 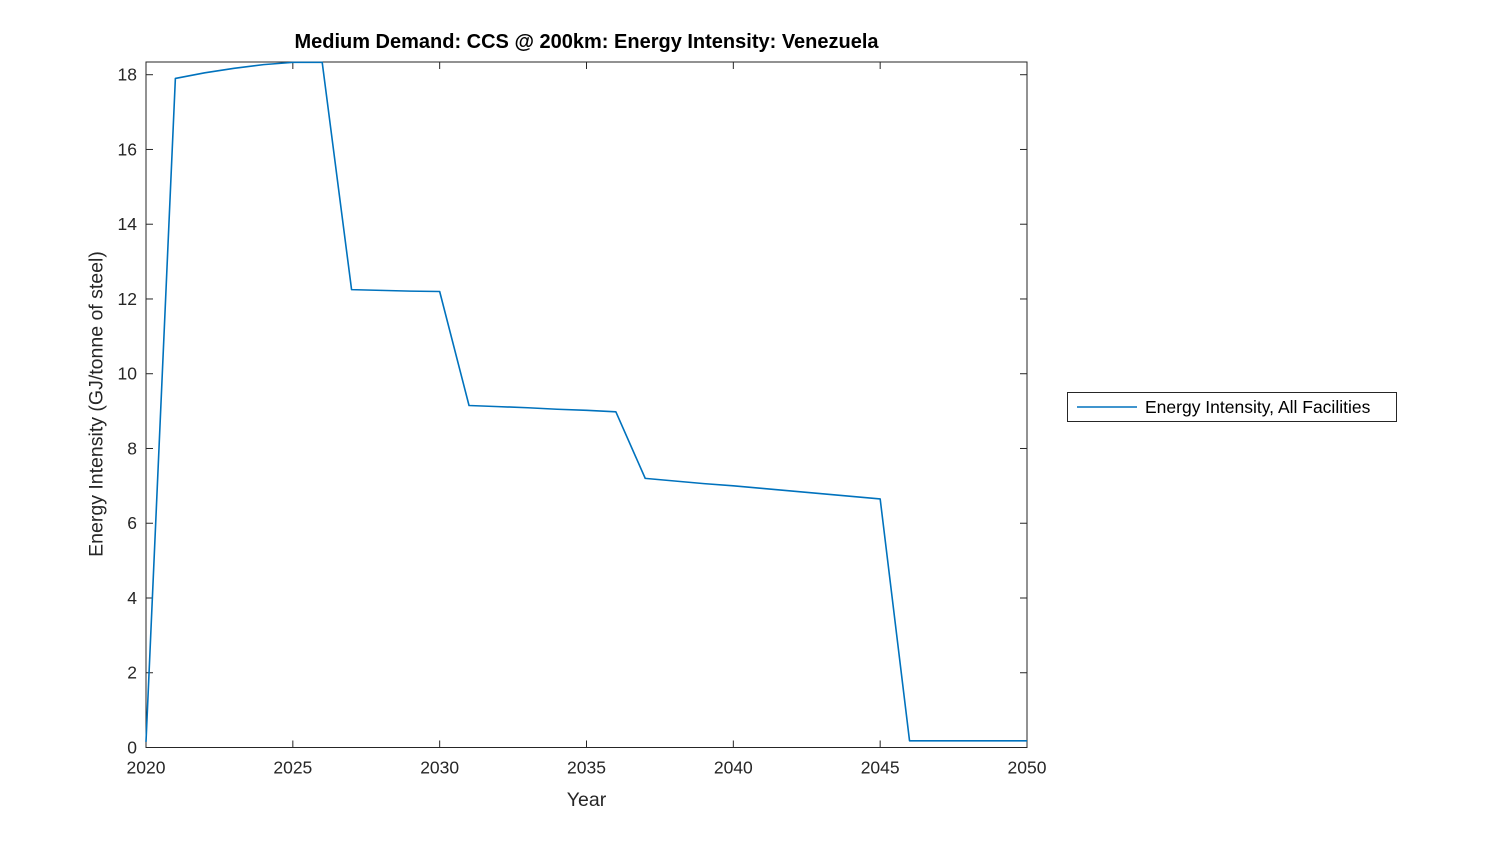 What do you see at coordinates (439, 768) in the screenshot?
I see `x-tick-label: 2030` at bounding box center [439, 768].